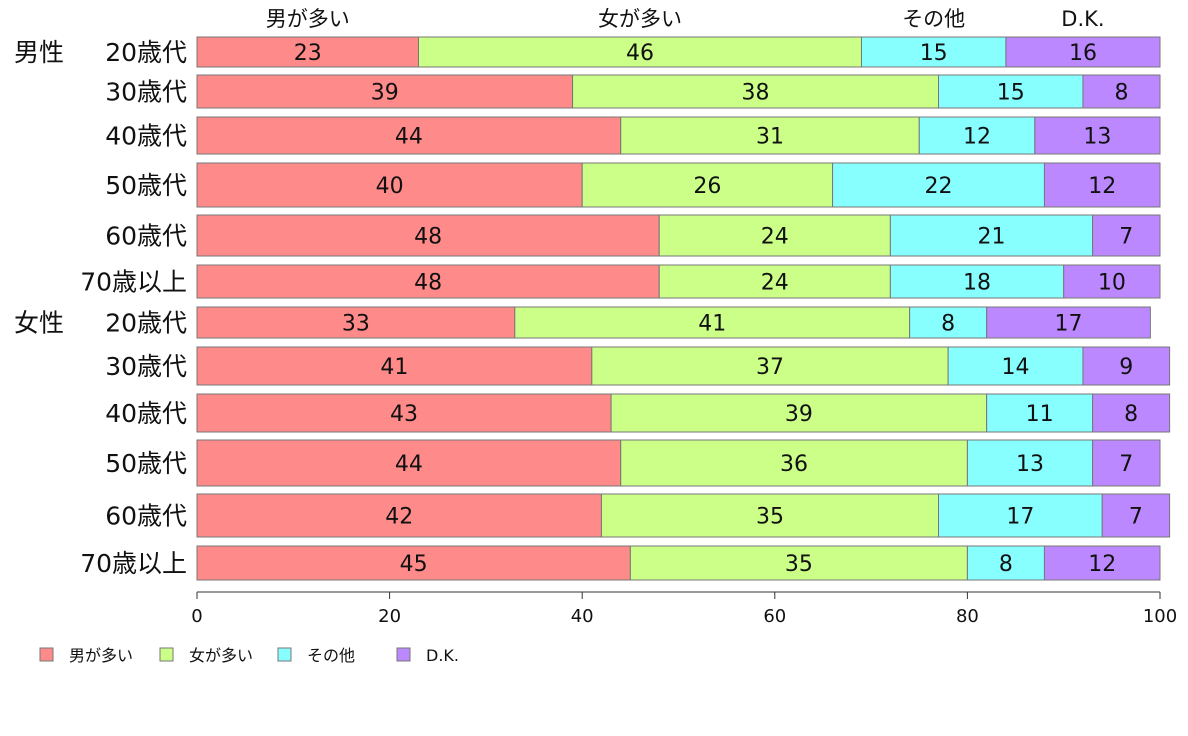  What do you see at coordinates (582, 616) in the screenshot?
I see `x-tick-label: 40` at bounding box center [582, 616].